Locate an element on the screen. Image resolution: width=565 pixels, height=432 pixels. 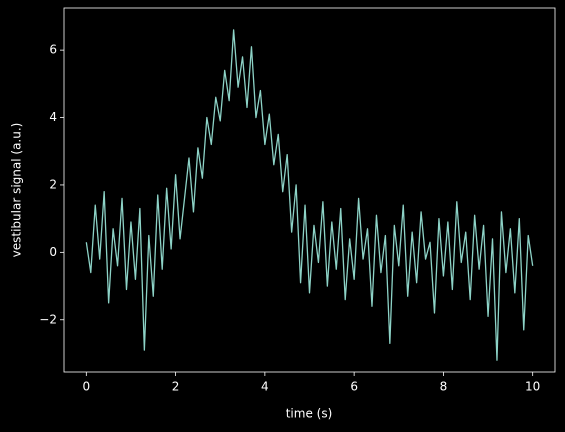
x-tick-label: 4 is located at coordinates (265, 387).